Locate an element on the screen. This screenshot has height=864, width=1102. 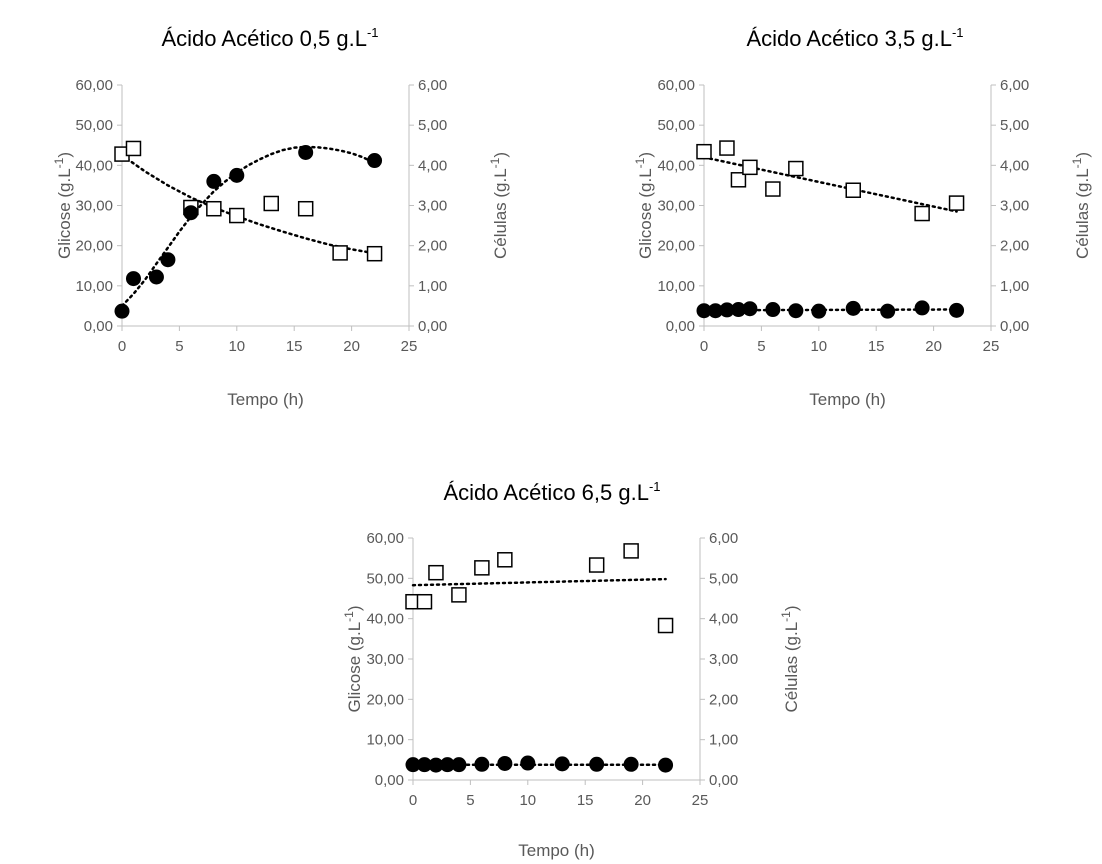
right-y-axis-label: Células (g.L-1) is located at coordinates (1081, 205).